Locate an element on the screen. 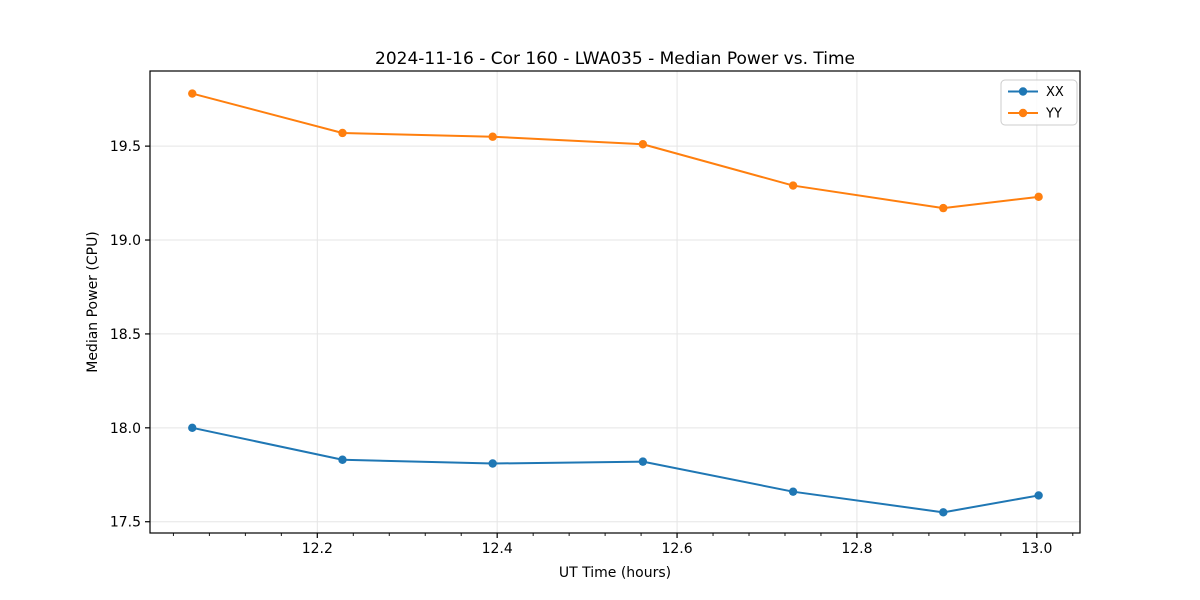  series-YY-line is located at coordinates (615, 151).